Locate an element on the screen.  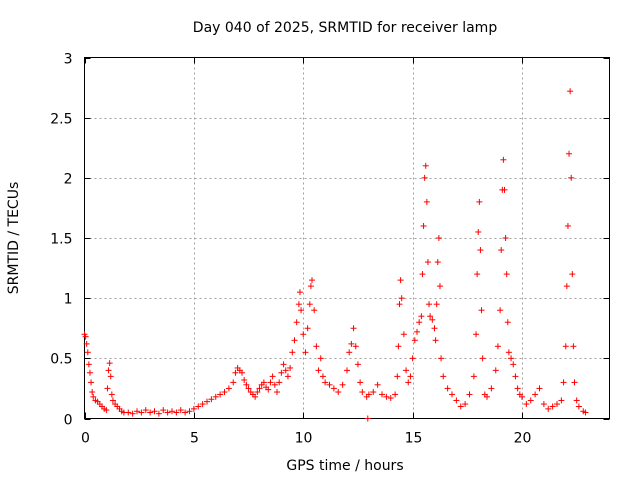
x-tick-label: 20 is located at coordinates (523, 439).